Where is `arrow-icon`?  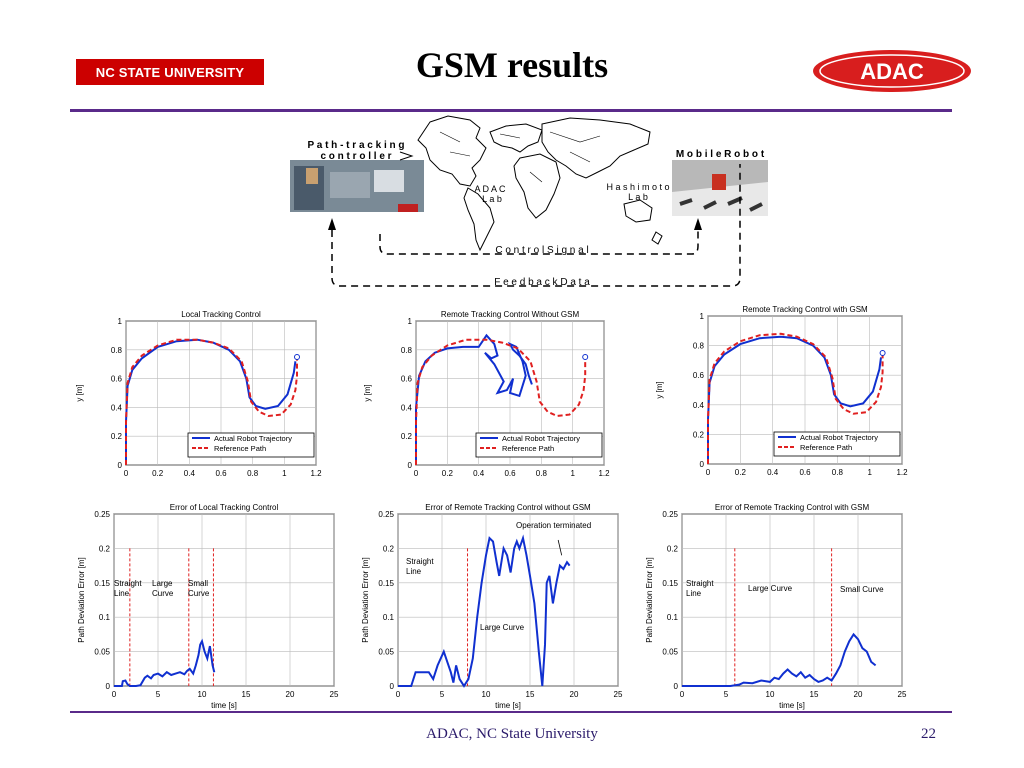
arrow-icon is located at coordinates (515, 224).